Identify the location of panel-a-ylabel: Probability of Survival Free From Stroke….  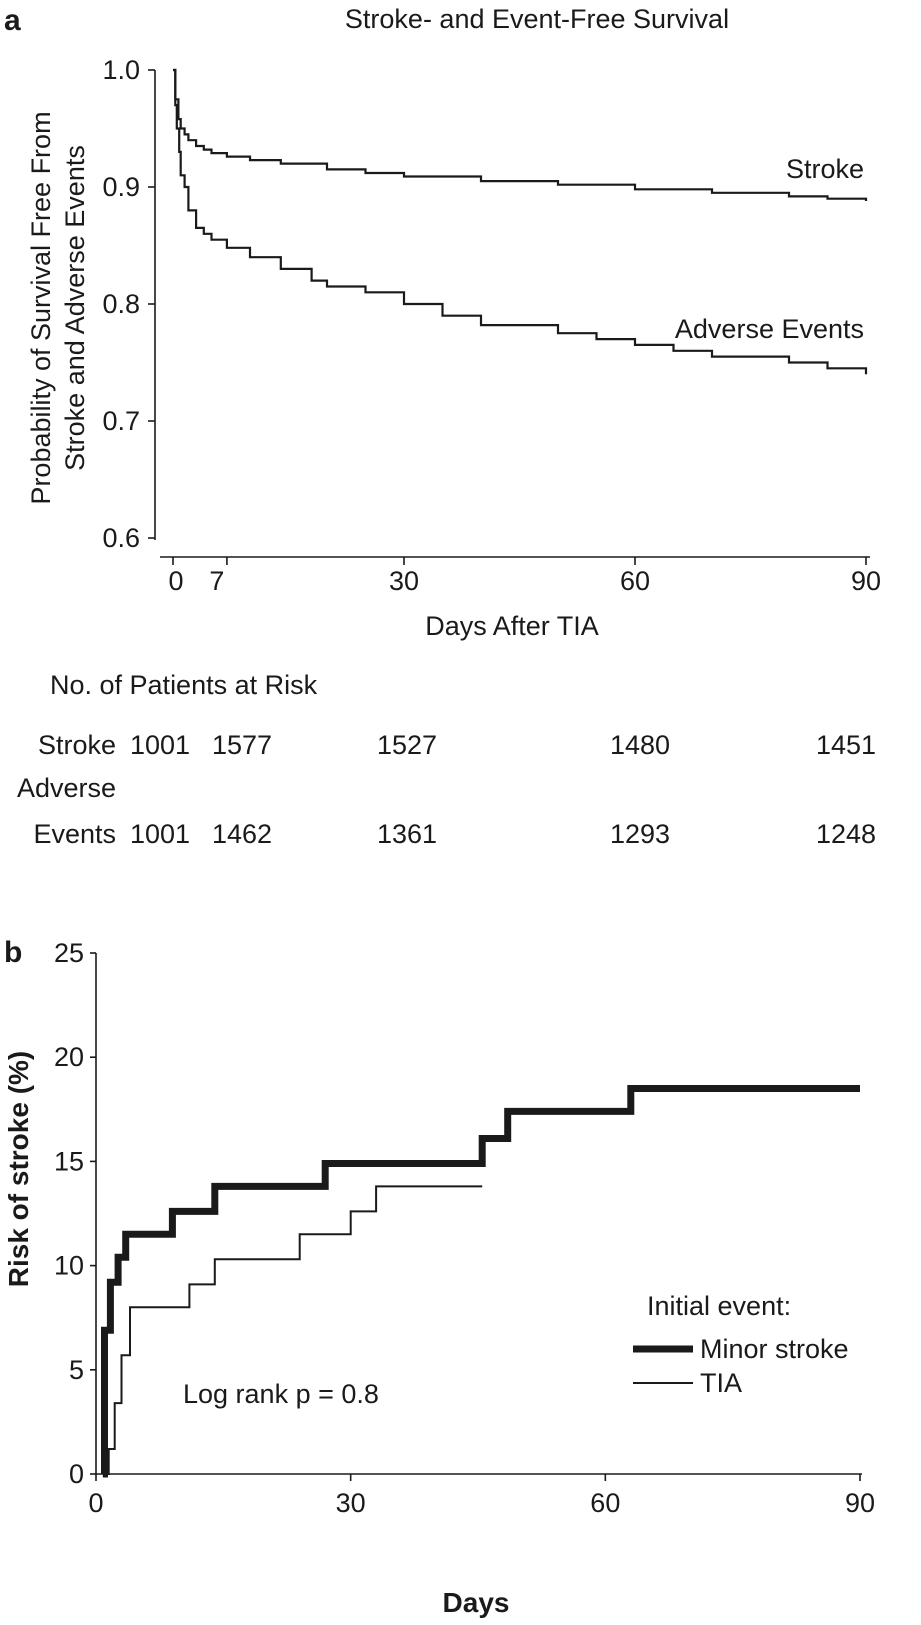
(58, 307).